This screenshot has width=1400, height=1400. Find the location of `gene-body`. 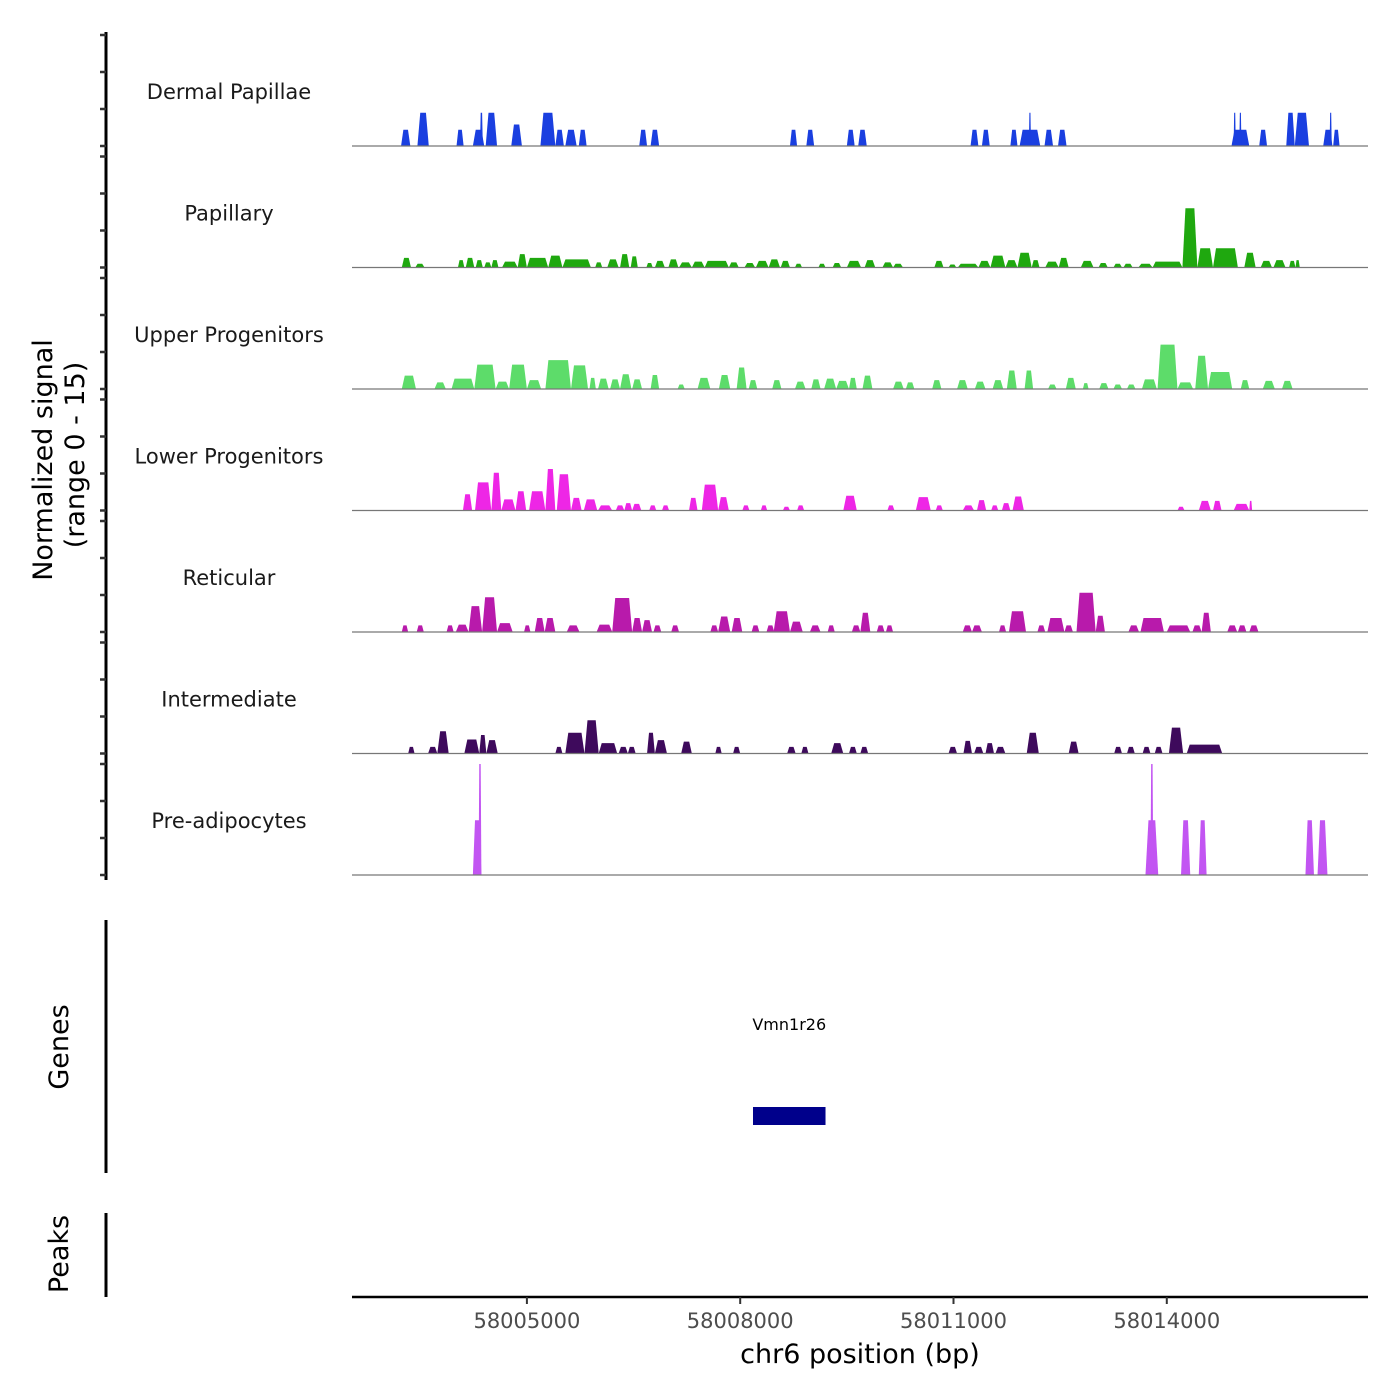

gene-body is located at coordinates (789, 1116).